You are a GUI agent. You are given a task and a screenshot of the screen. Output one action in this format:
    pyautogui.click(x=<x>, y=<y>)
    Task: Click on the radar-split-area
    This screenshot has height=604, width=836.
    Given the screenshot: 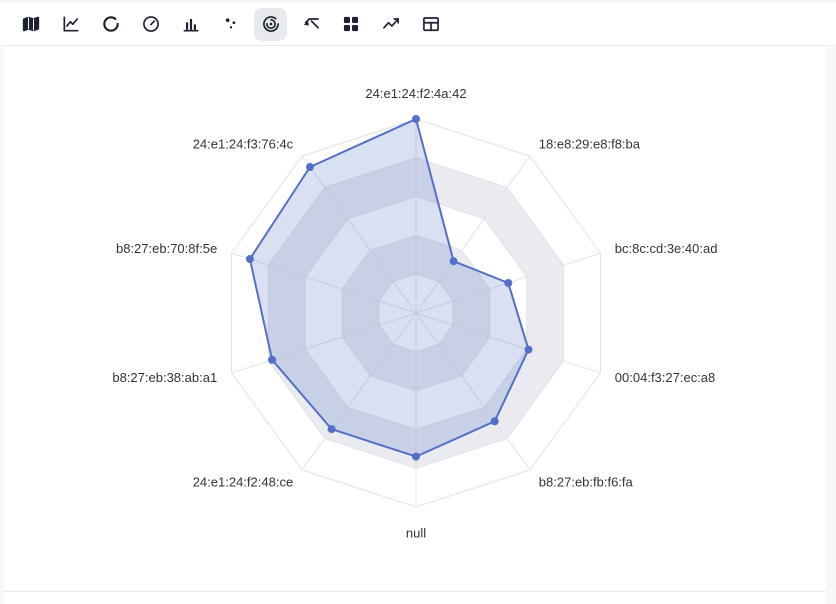 What is the action you would take?
    pyautogui.click(x=416, y=313)
    